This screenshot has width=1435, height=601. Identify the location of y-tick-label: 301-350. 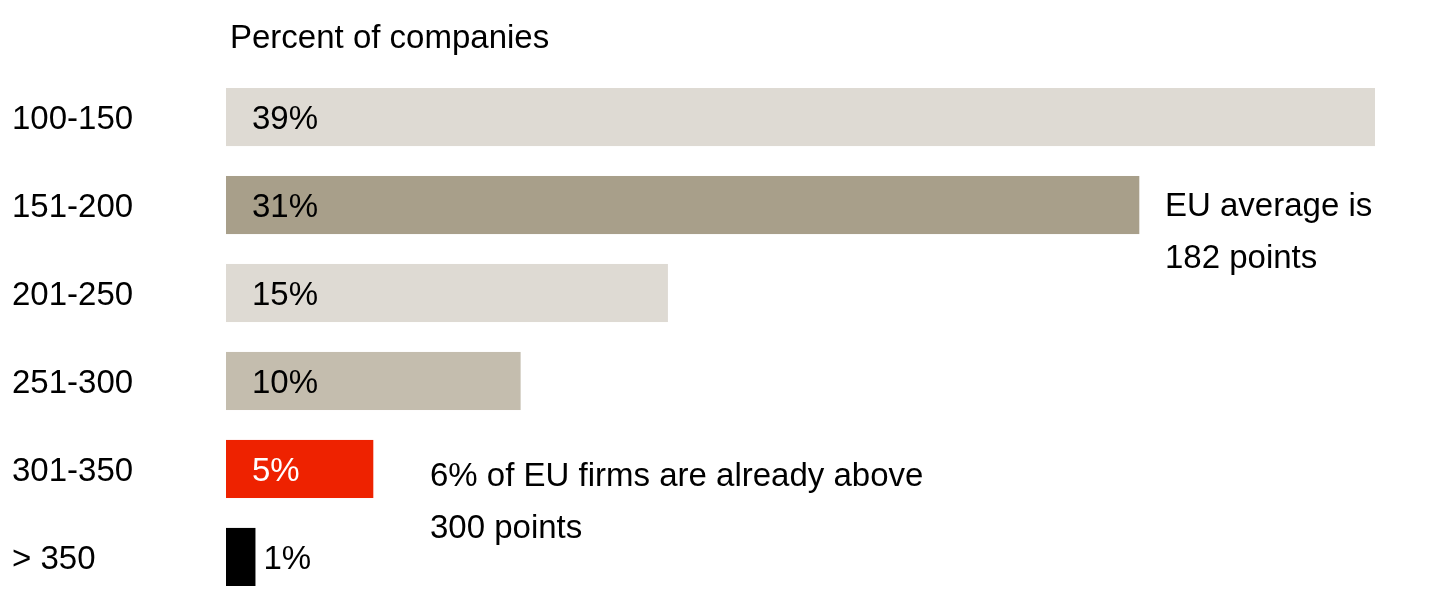
(73, 469).